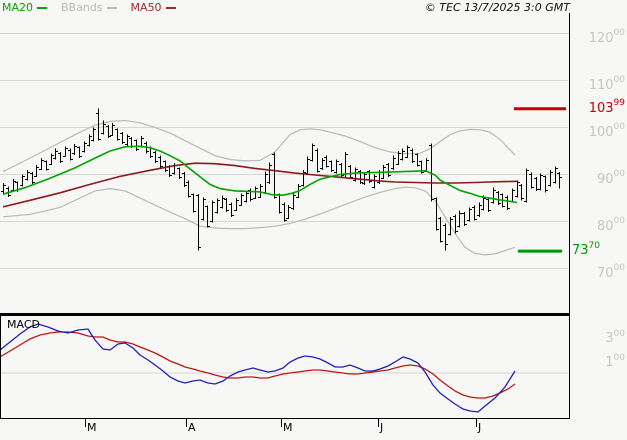 Image resolution: width=627 pixels, height=440 pixels. I want to click on macd-panel-label: MACD, so click(23, 324).